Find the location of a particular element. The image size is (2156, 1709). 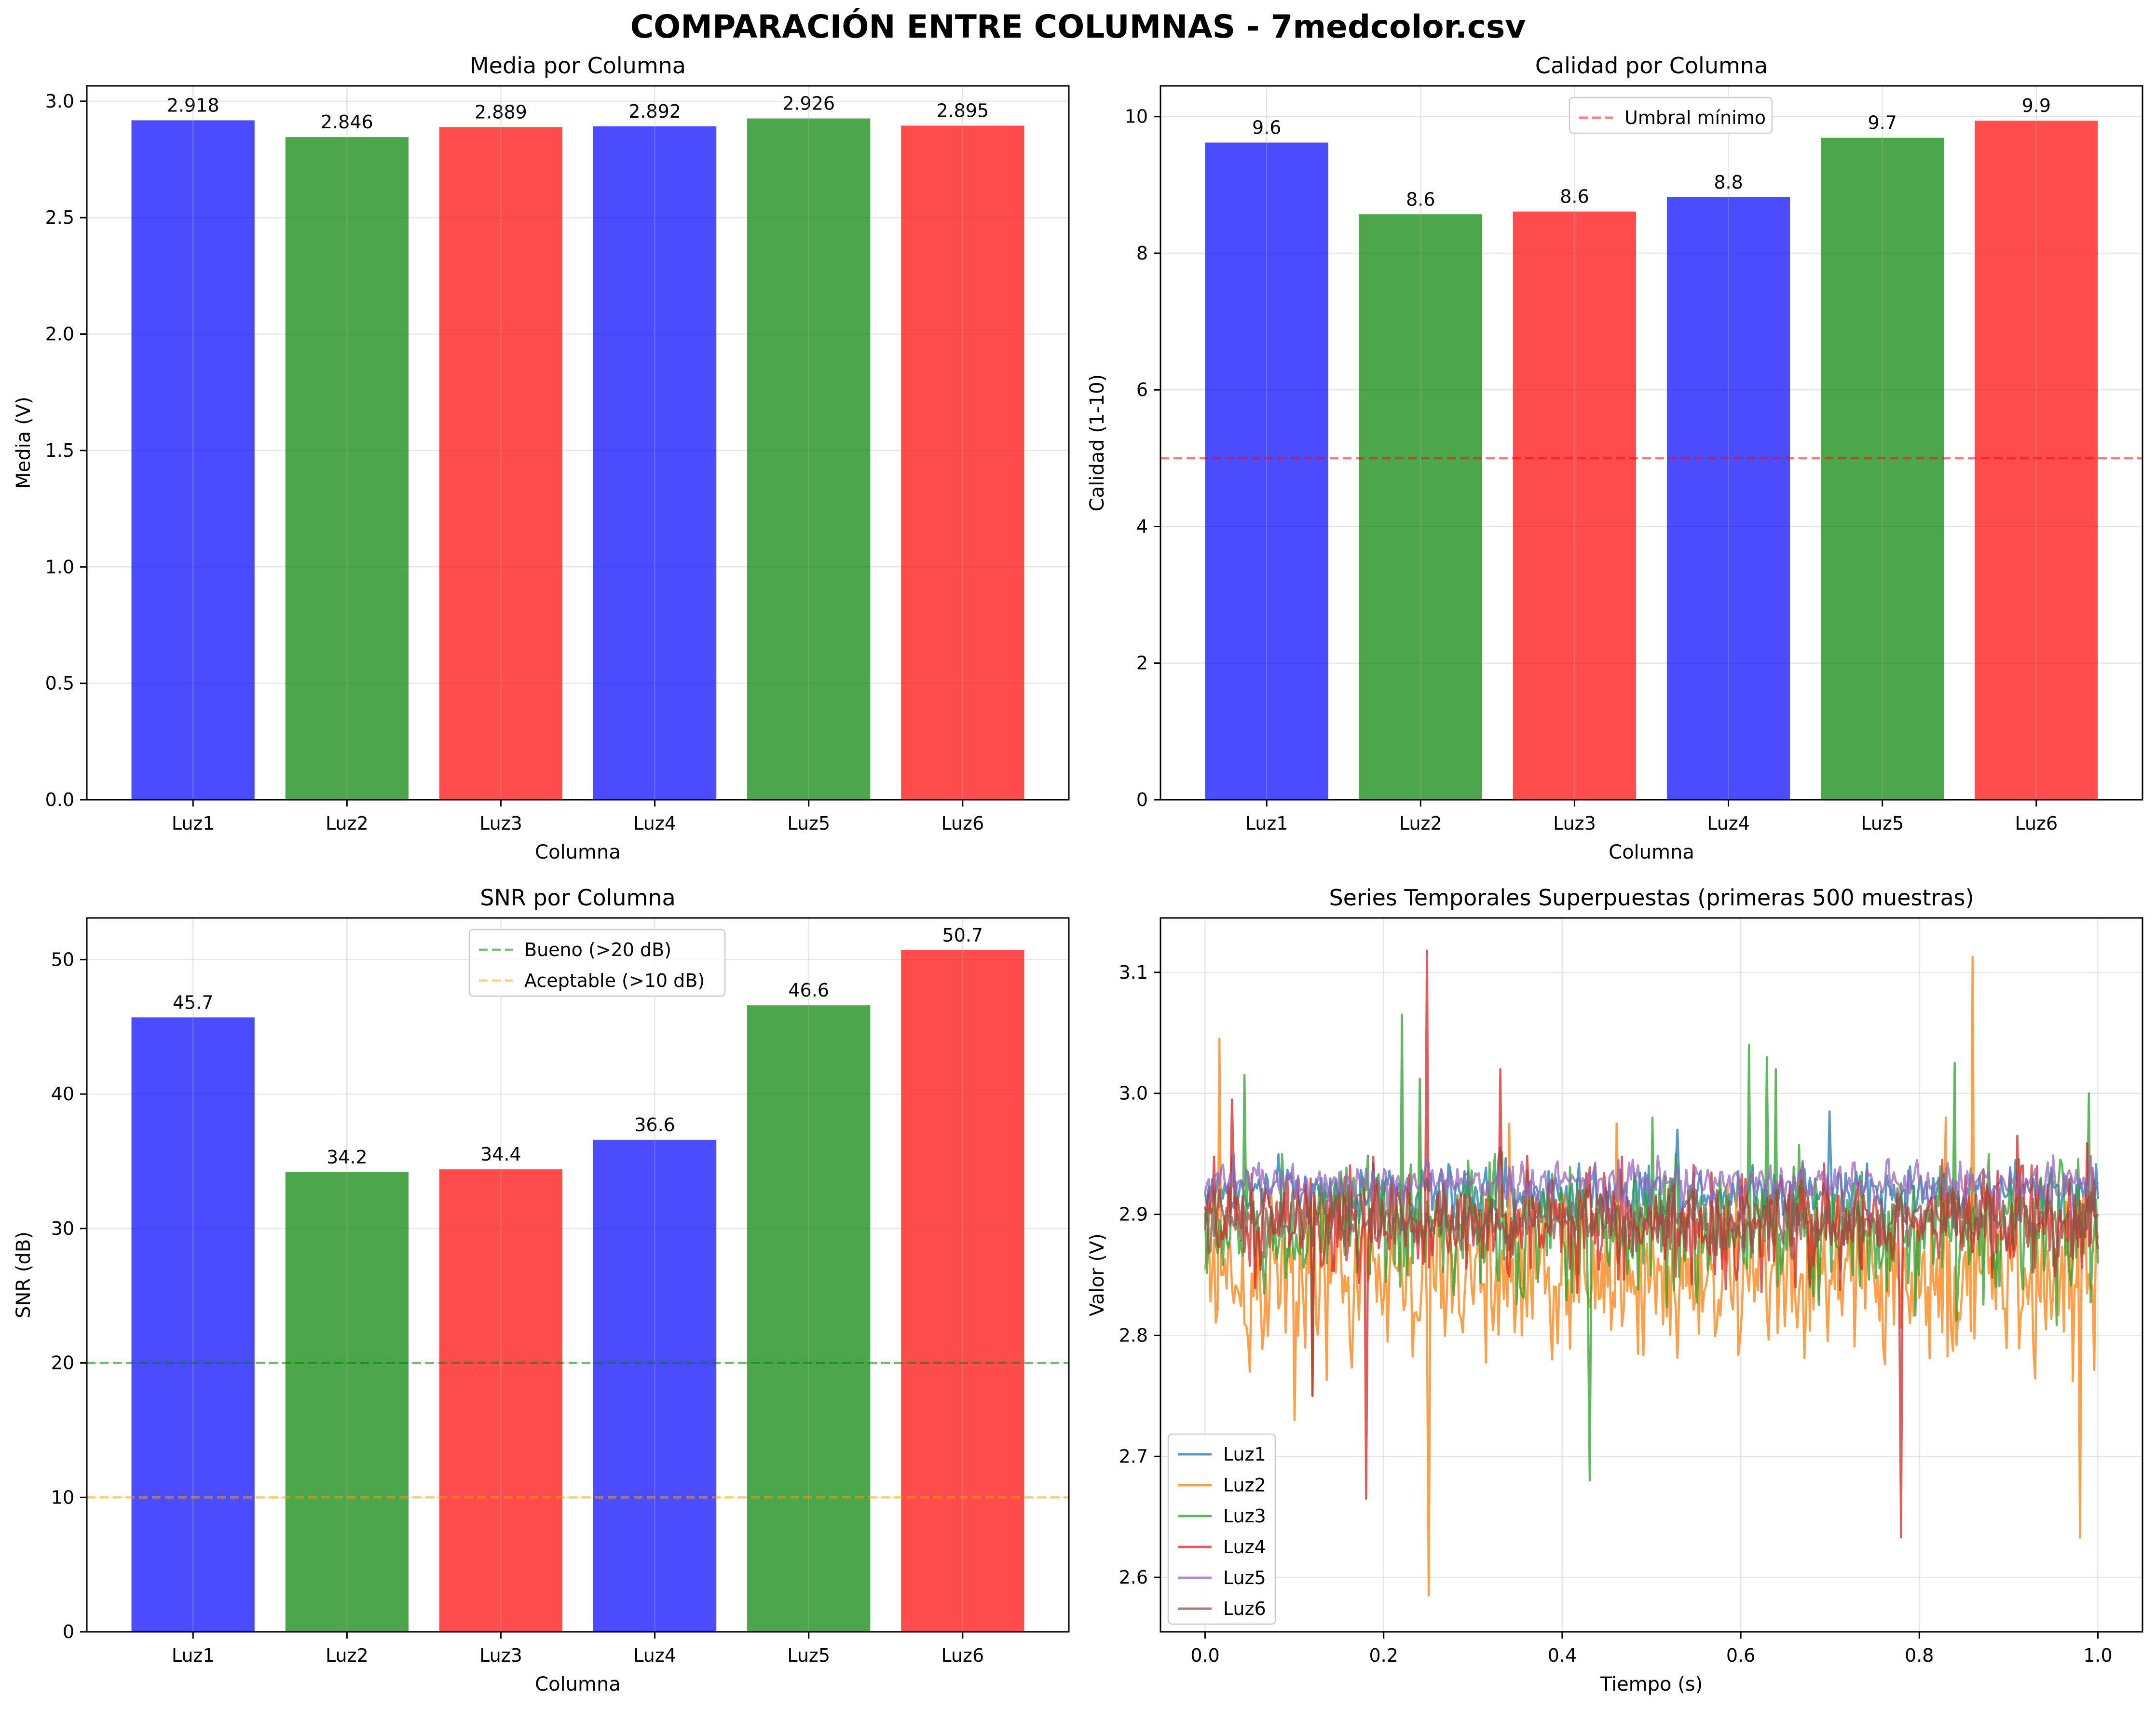

bar-value-label: 34.2 is located at coordinates (347, 1157).